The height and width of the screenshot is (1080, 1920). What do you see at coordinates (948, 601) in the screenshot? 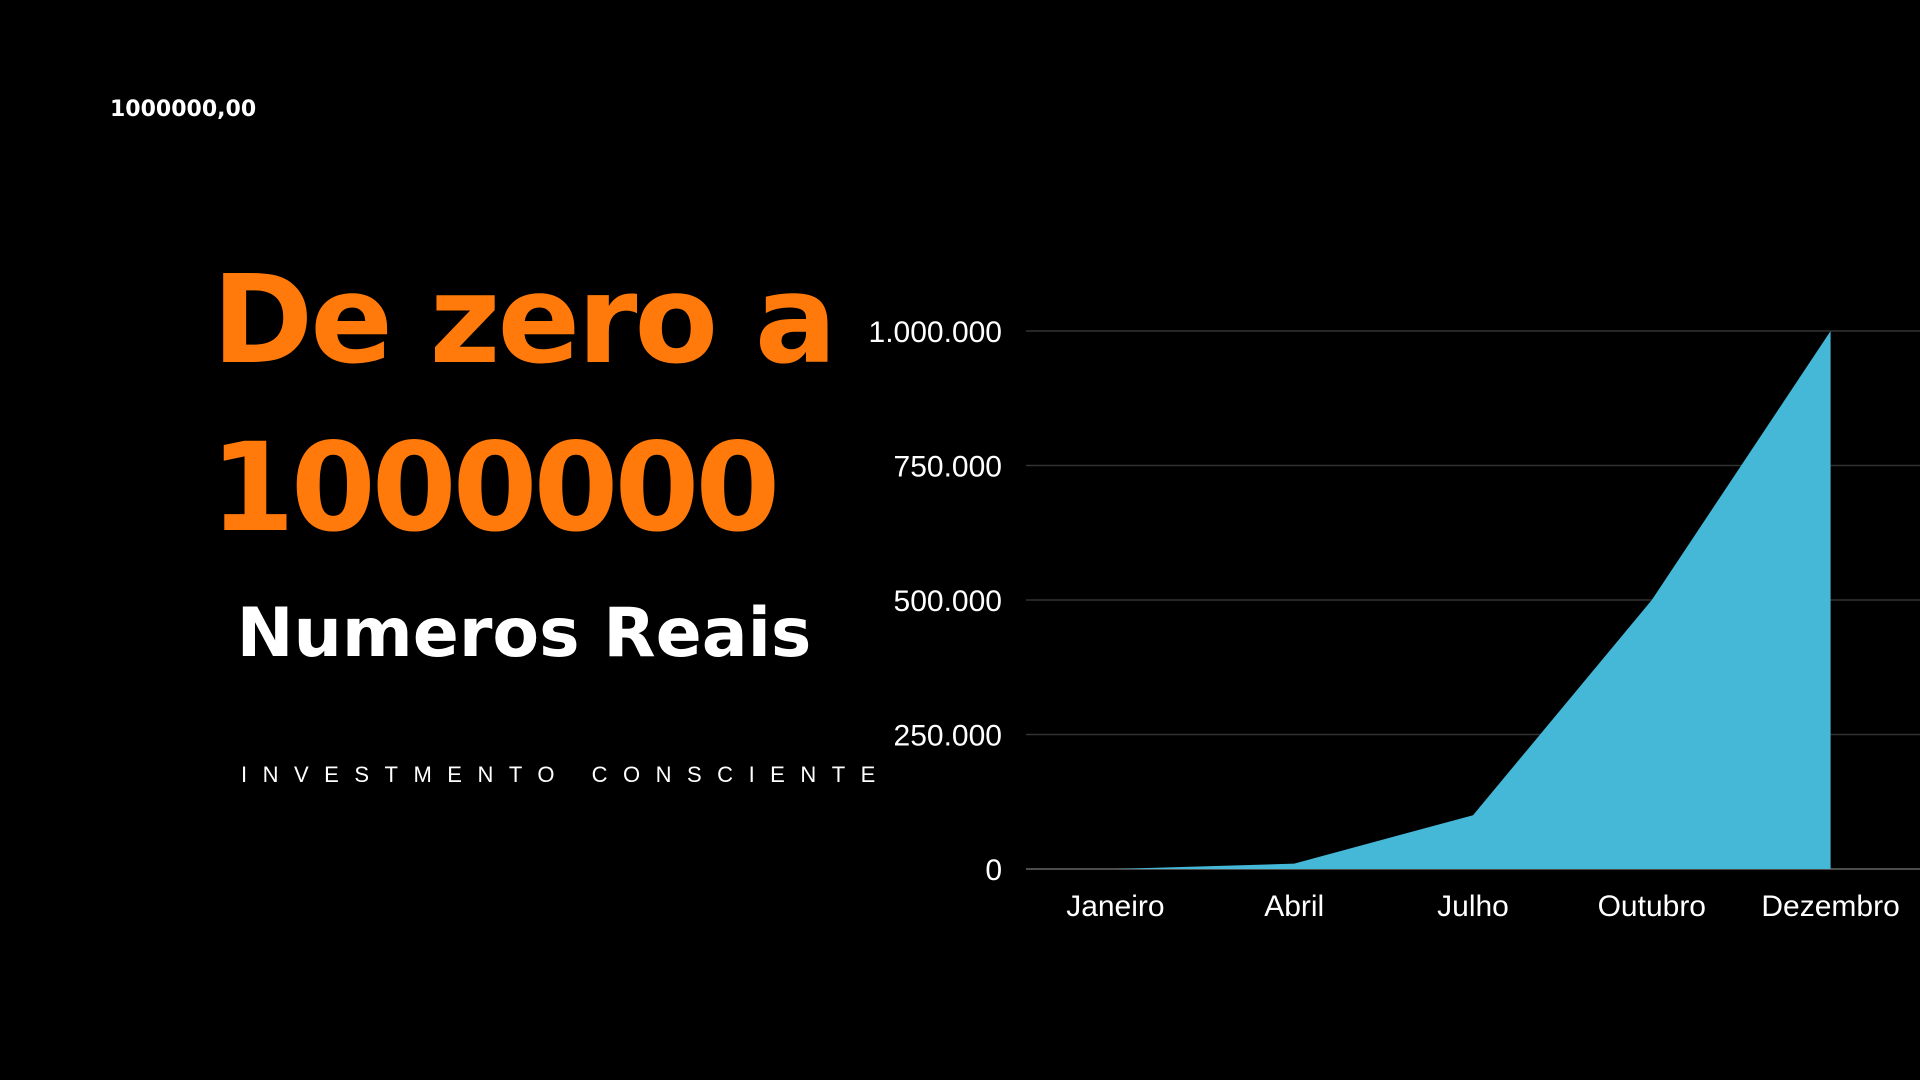
I see `y-tick-label: 500.000` at bounding box center [948, 601].